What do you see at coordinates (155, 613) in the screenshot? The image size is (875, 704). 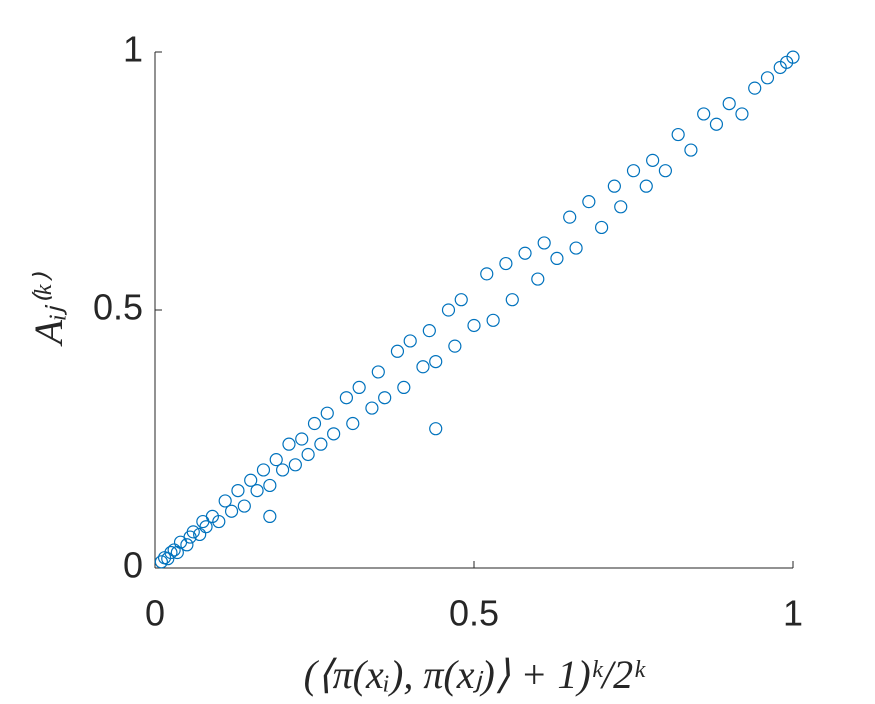 I see `x-tick-label: 0` at bounding box center [155, 613].